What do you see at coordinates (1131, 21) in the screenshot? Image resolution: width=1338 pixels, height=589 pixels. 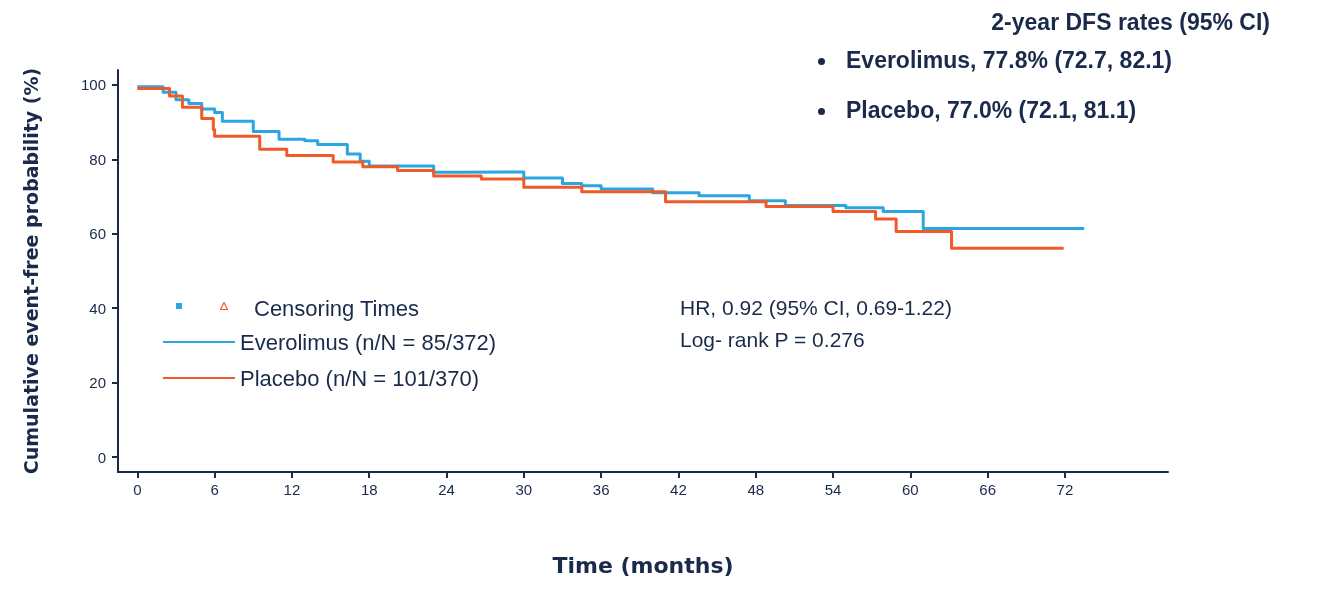 I see `chart-title: 2-year DFS rates (95% CI)` at bounding box center [1131, 21].